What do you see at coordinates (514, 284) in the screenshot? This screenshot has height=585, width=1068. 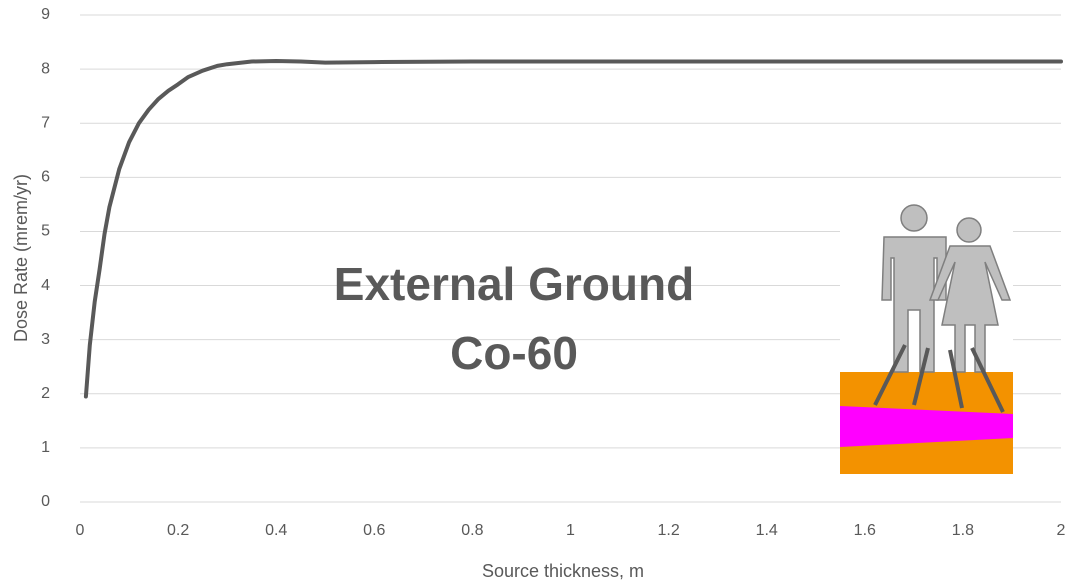 I see `annotation: External Ground` at bounding box center [514, 284].